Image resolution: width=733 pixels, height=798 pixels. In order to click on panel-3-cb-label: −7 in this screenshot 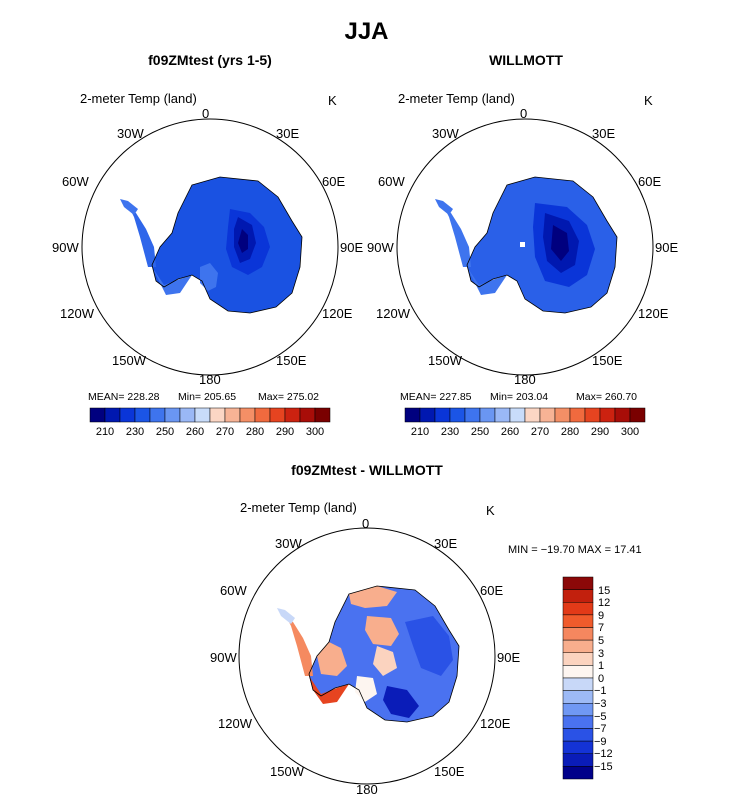, I will do `click(600, 729)`.